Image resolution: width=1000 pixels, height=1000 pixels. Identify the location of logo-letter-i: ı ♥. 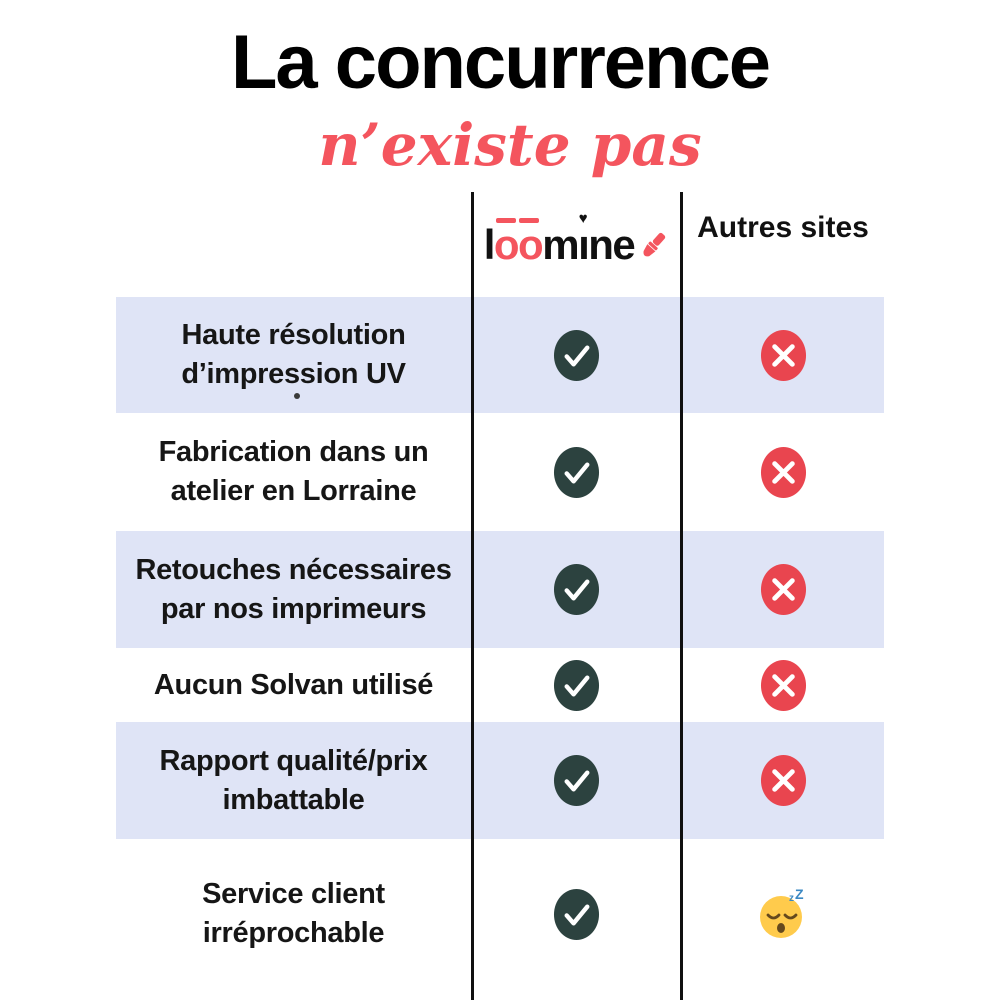
(584, 239).